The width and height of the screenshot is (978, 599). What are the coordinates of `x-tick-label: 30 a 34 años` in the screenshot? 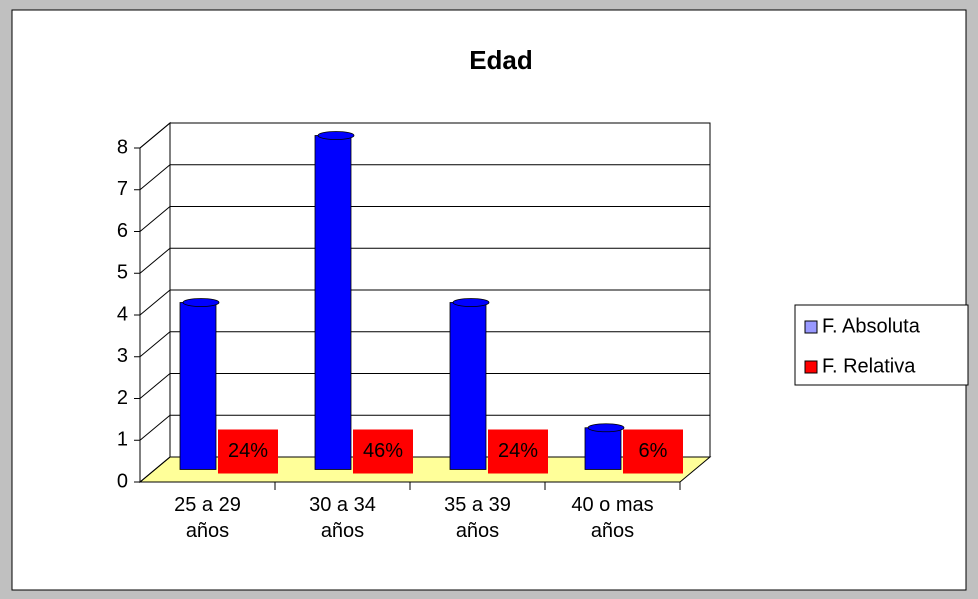 It's located at (342, 518).